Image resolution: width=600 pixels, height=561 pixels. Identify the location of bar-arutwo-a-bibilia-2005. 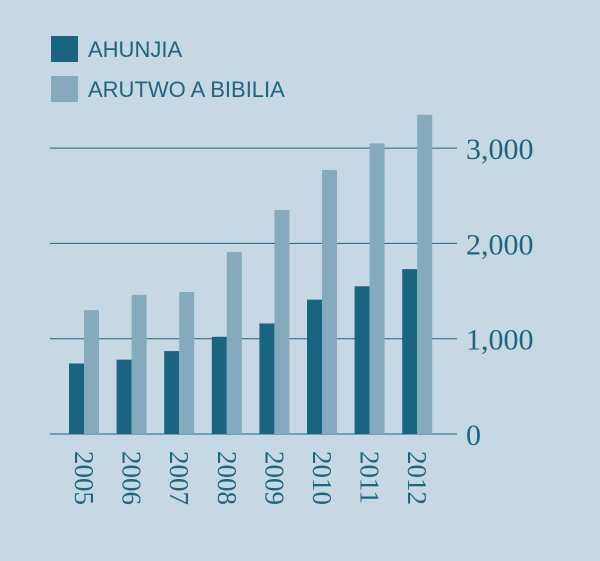
(91, 372).